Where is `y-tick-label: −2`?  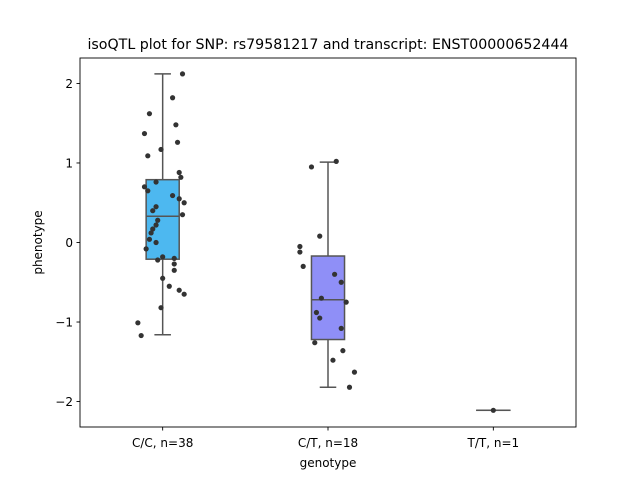 y-tick-label: −2 is located at coordinates (64, 402).